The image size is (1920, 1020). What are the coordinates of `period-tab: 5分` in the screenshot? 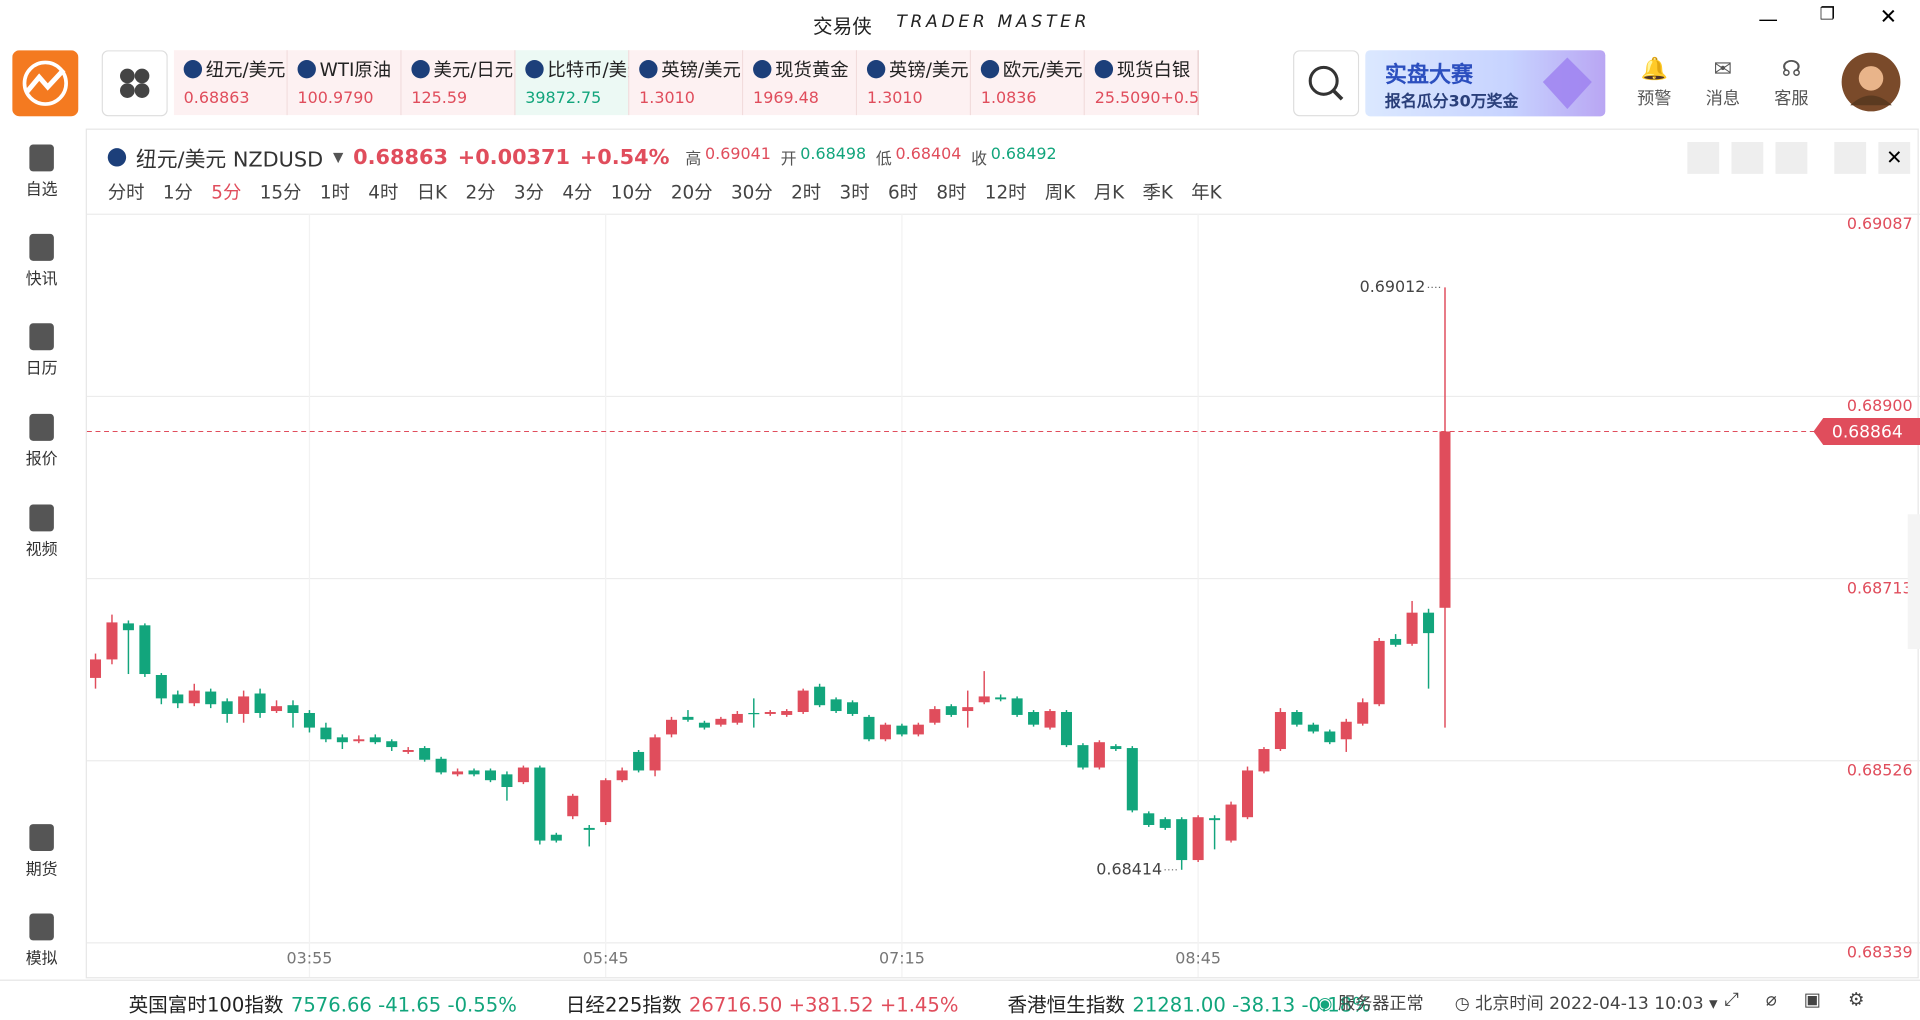 It's located at (226, 192).